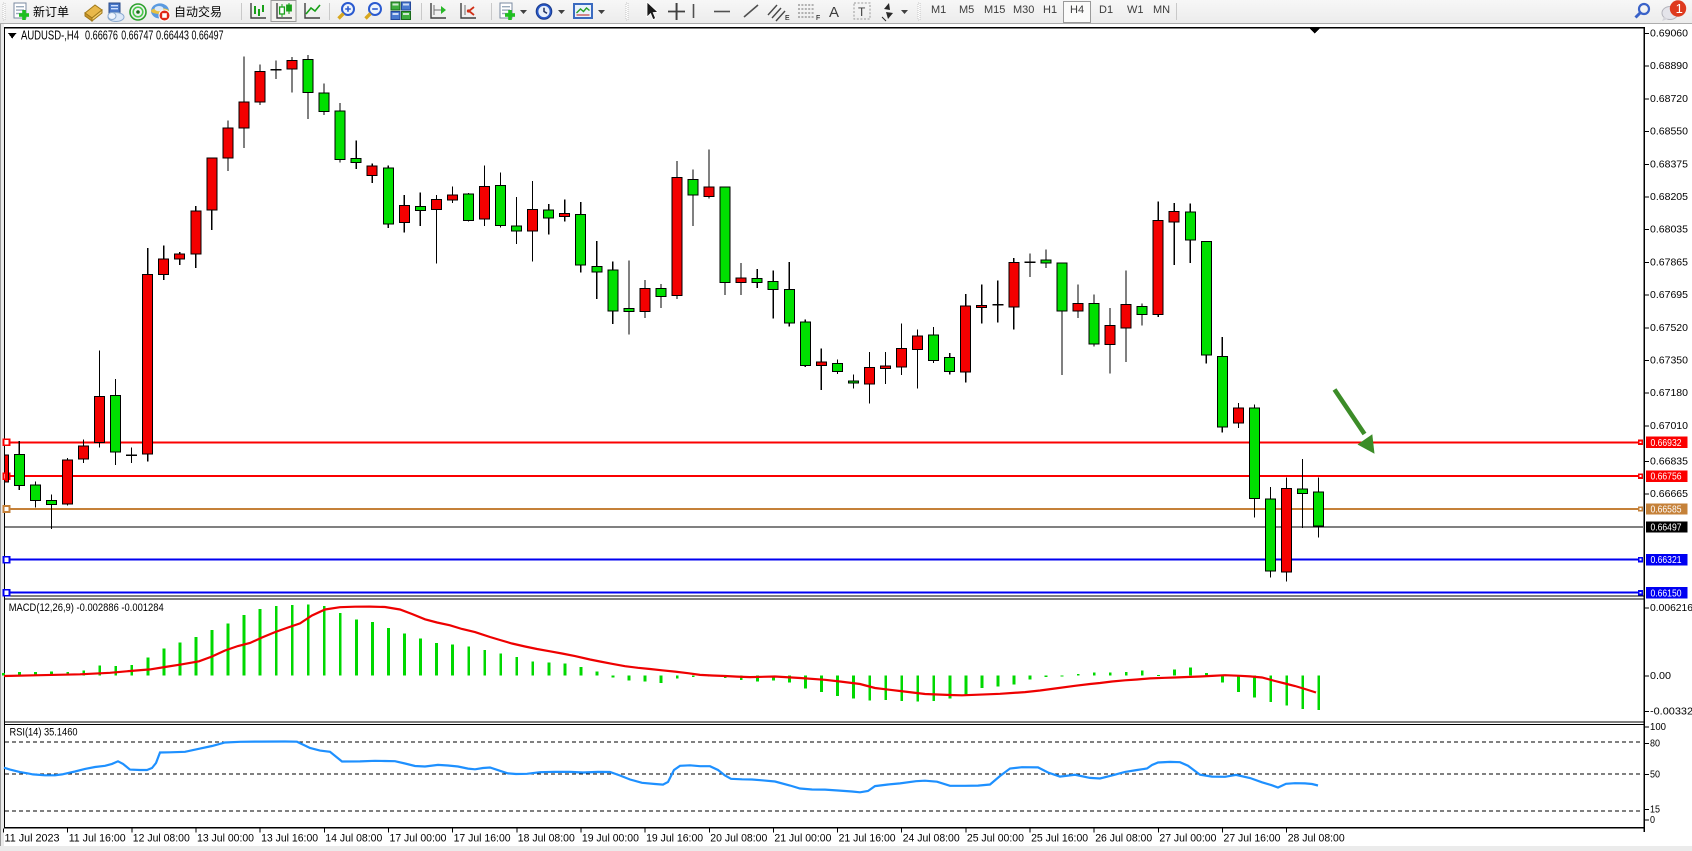 This screenshot has width=1692, height=851. Describe the element at coordinates (931, 839) in the screenshot. I see `svg-text: 24 Jul 08:00` at that location.